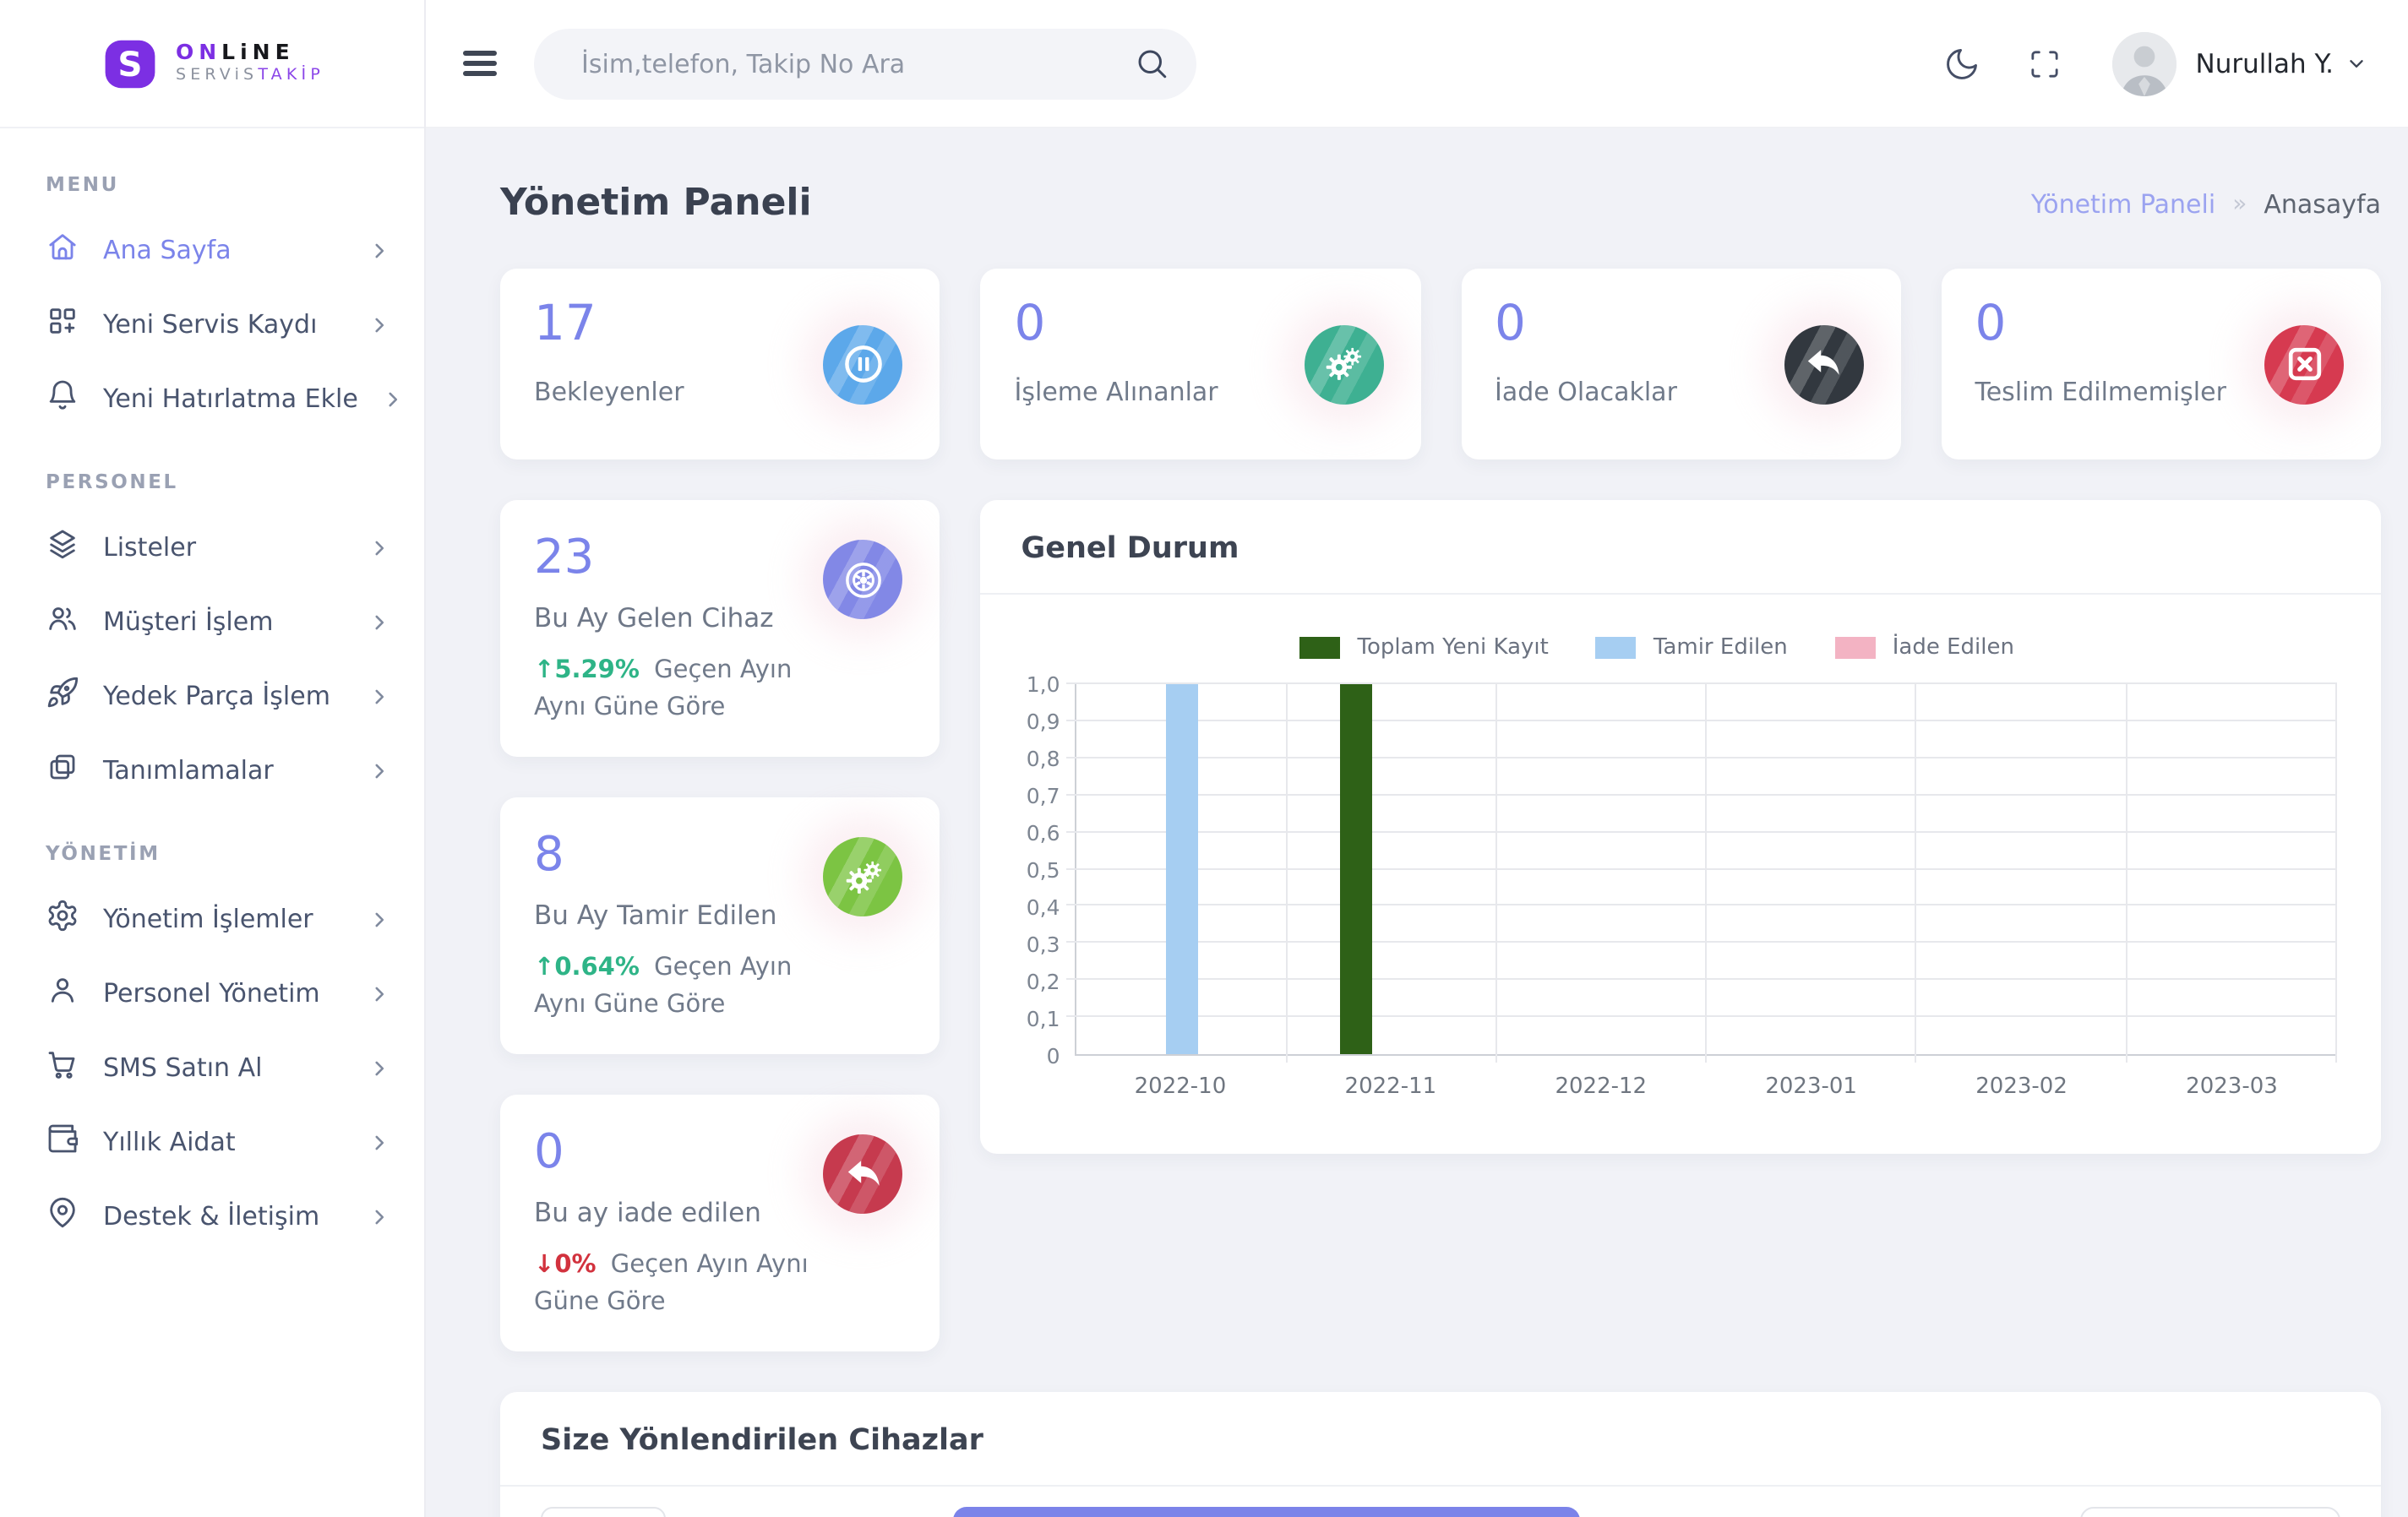 Image resolution: width=2408 pixels, height=1517 pixels. Describe the element at coordinates (856, 63) in the screenshot. I see `global-search-input` at that location.